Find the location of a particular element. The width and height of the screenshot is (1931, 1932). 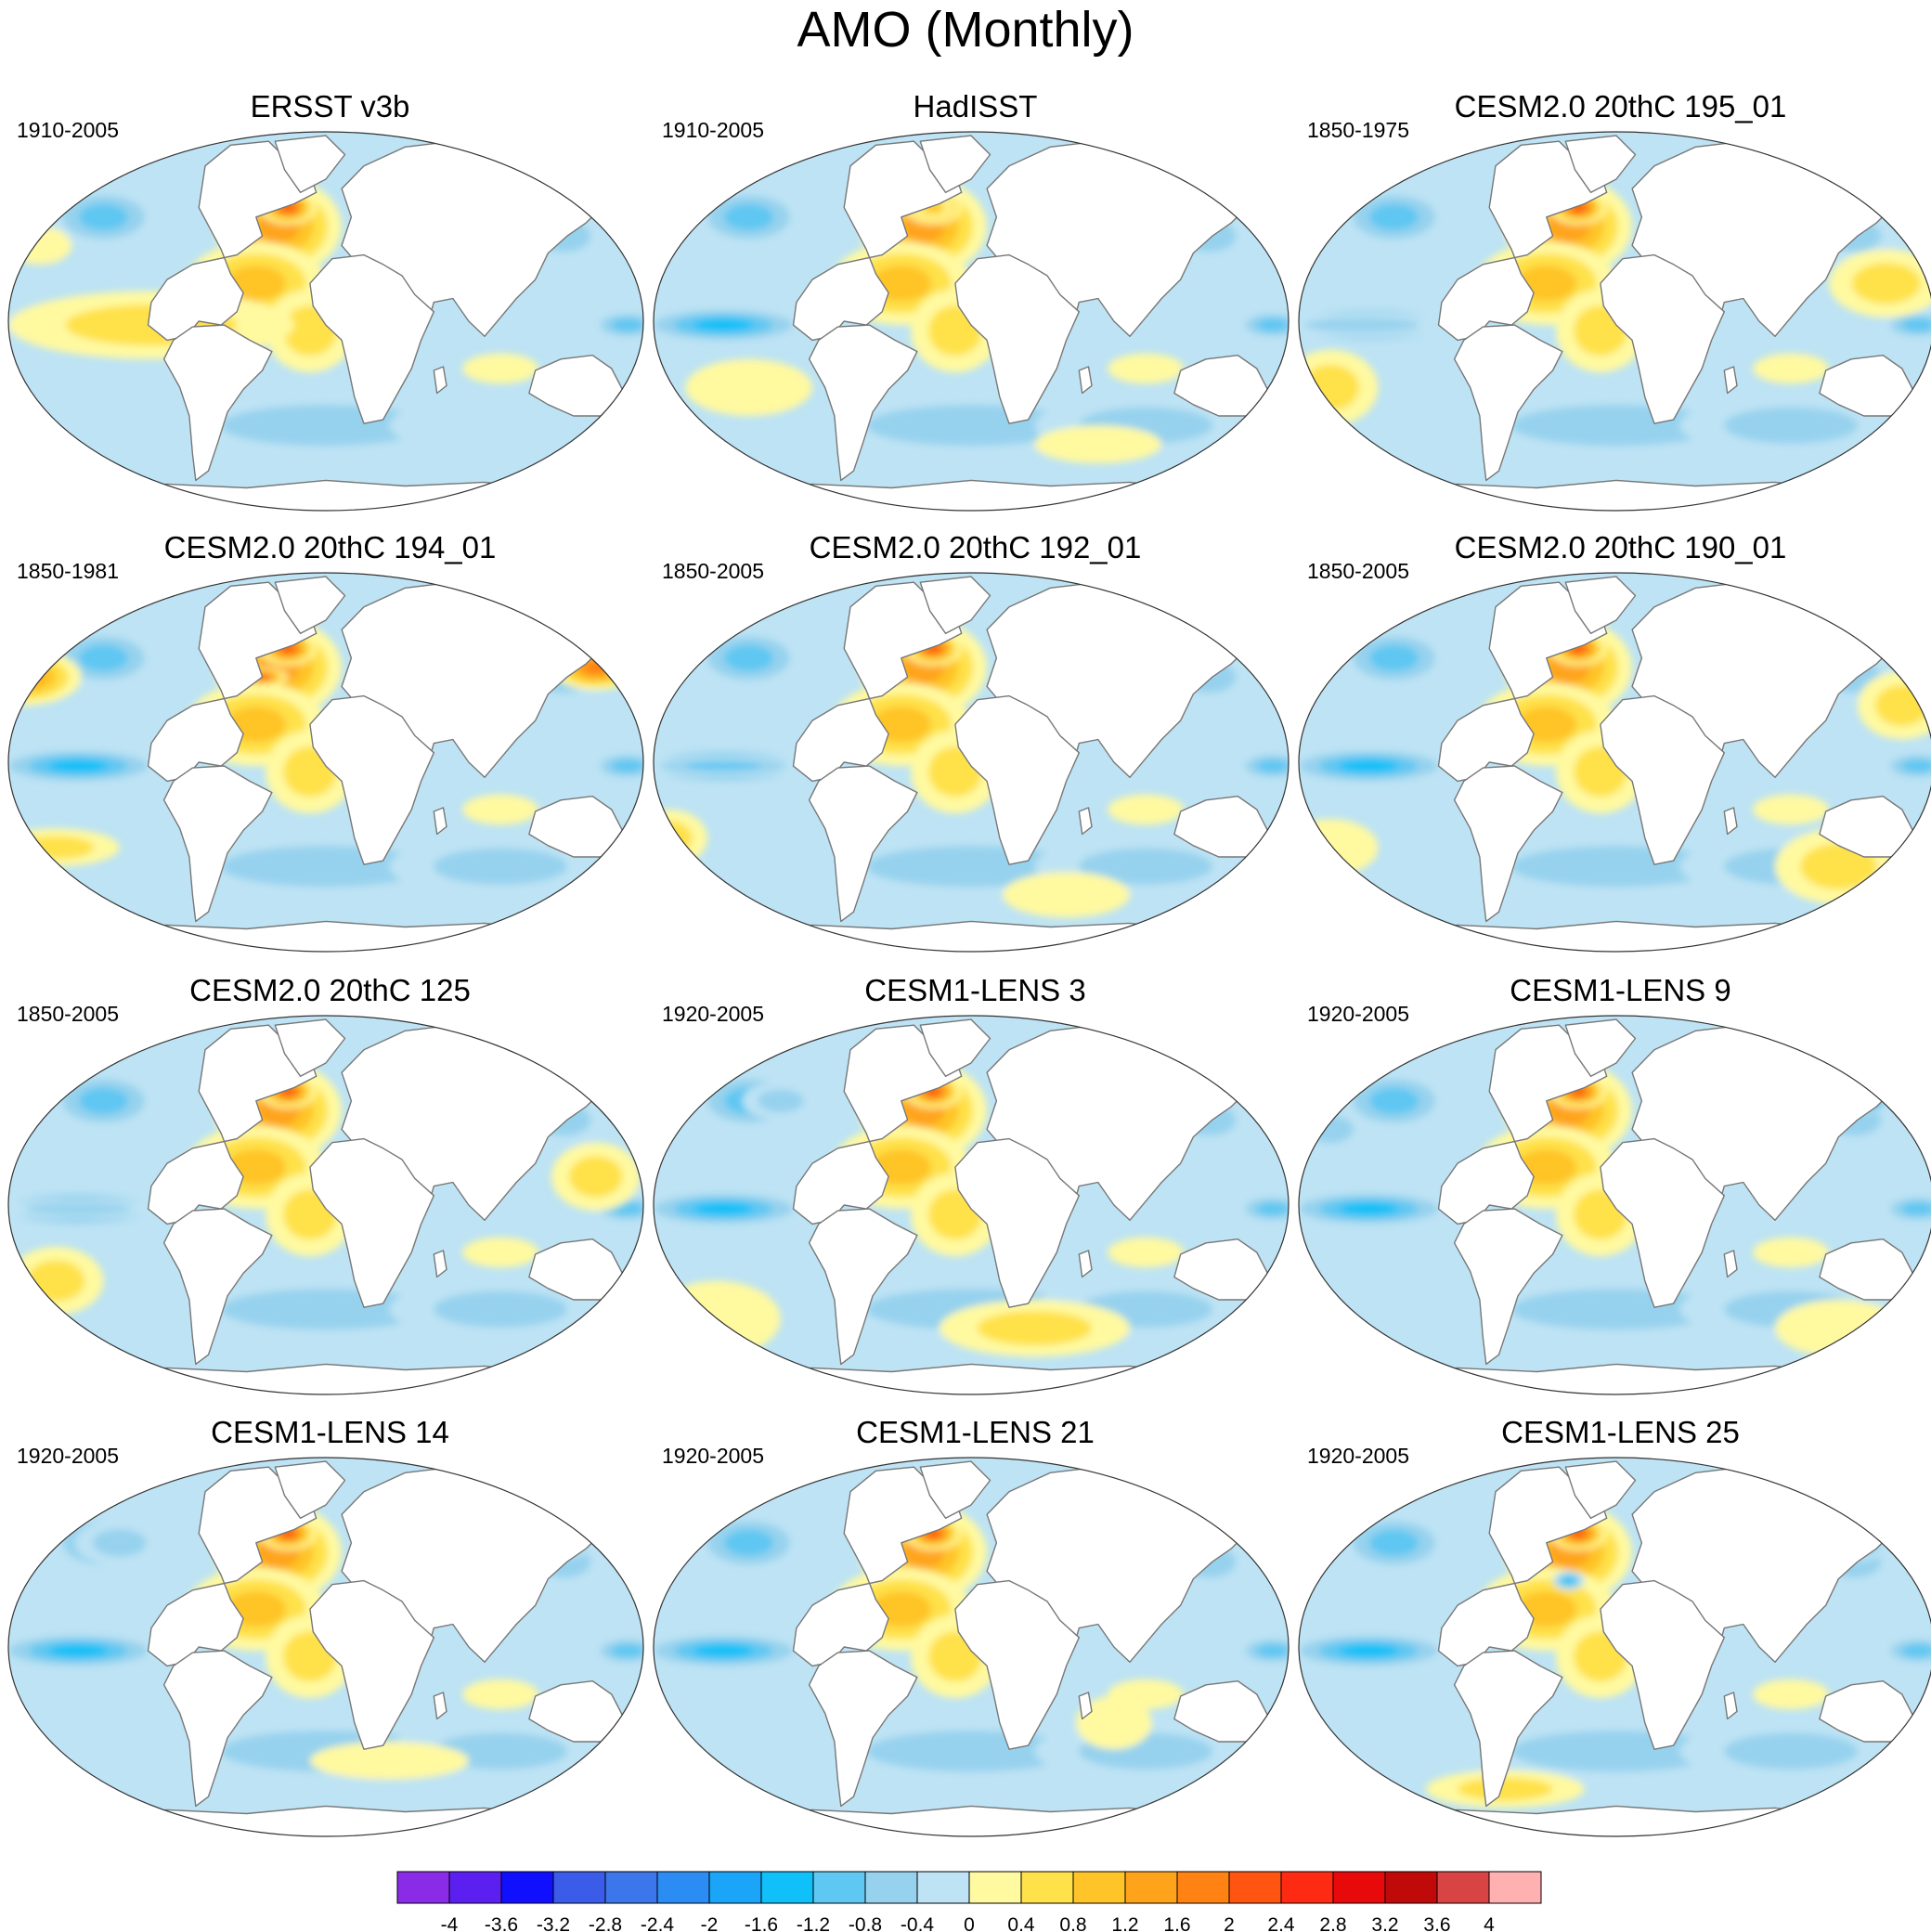

map-panel: CESM2.0 20thC 190_01 1850-2005 is located at coordinates (1614, 747).